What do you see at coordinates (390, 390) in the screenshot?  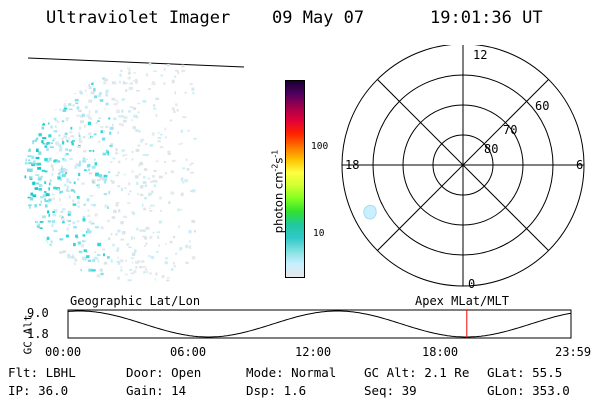 I see `status-seq: Seq: 39` at bounding box center [390, 390].